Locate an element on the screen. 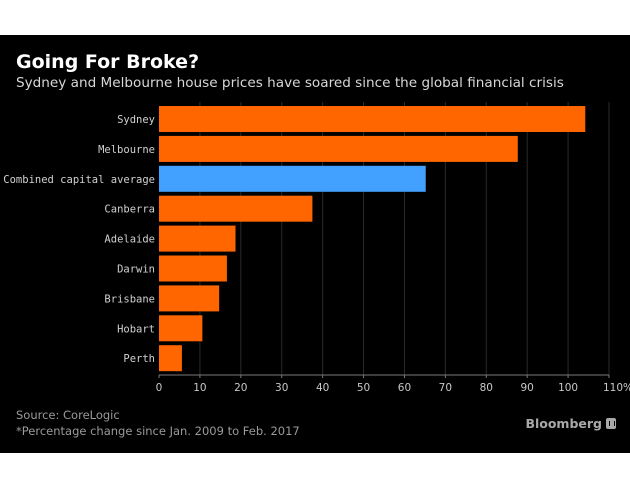  bar-brisbane is located at coordinates (189, 298).